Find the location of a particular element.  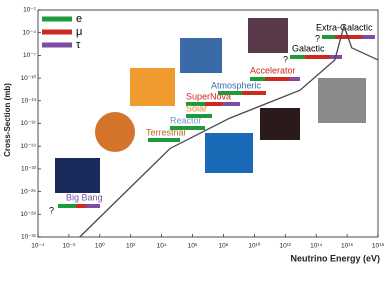

photo-supernova is located at coordinates (280, 124).